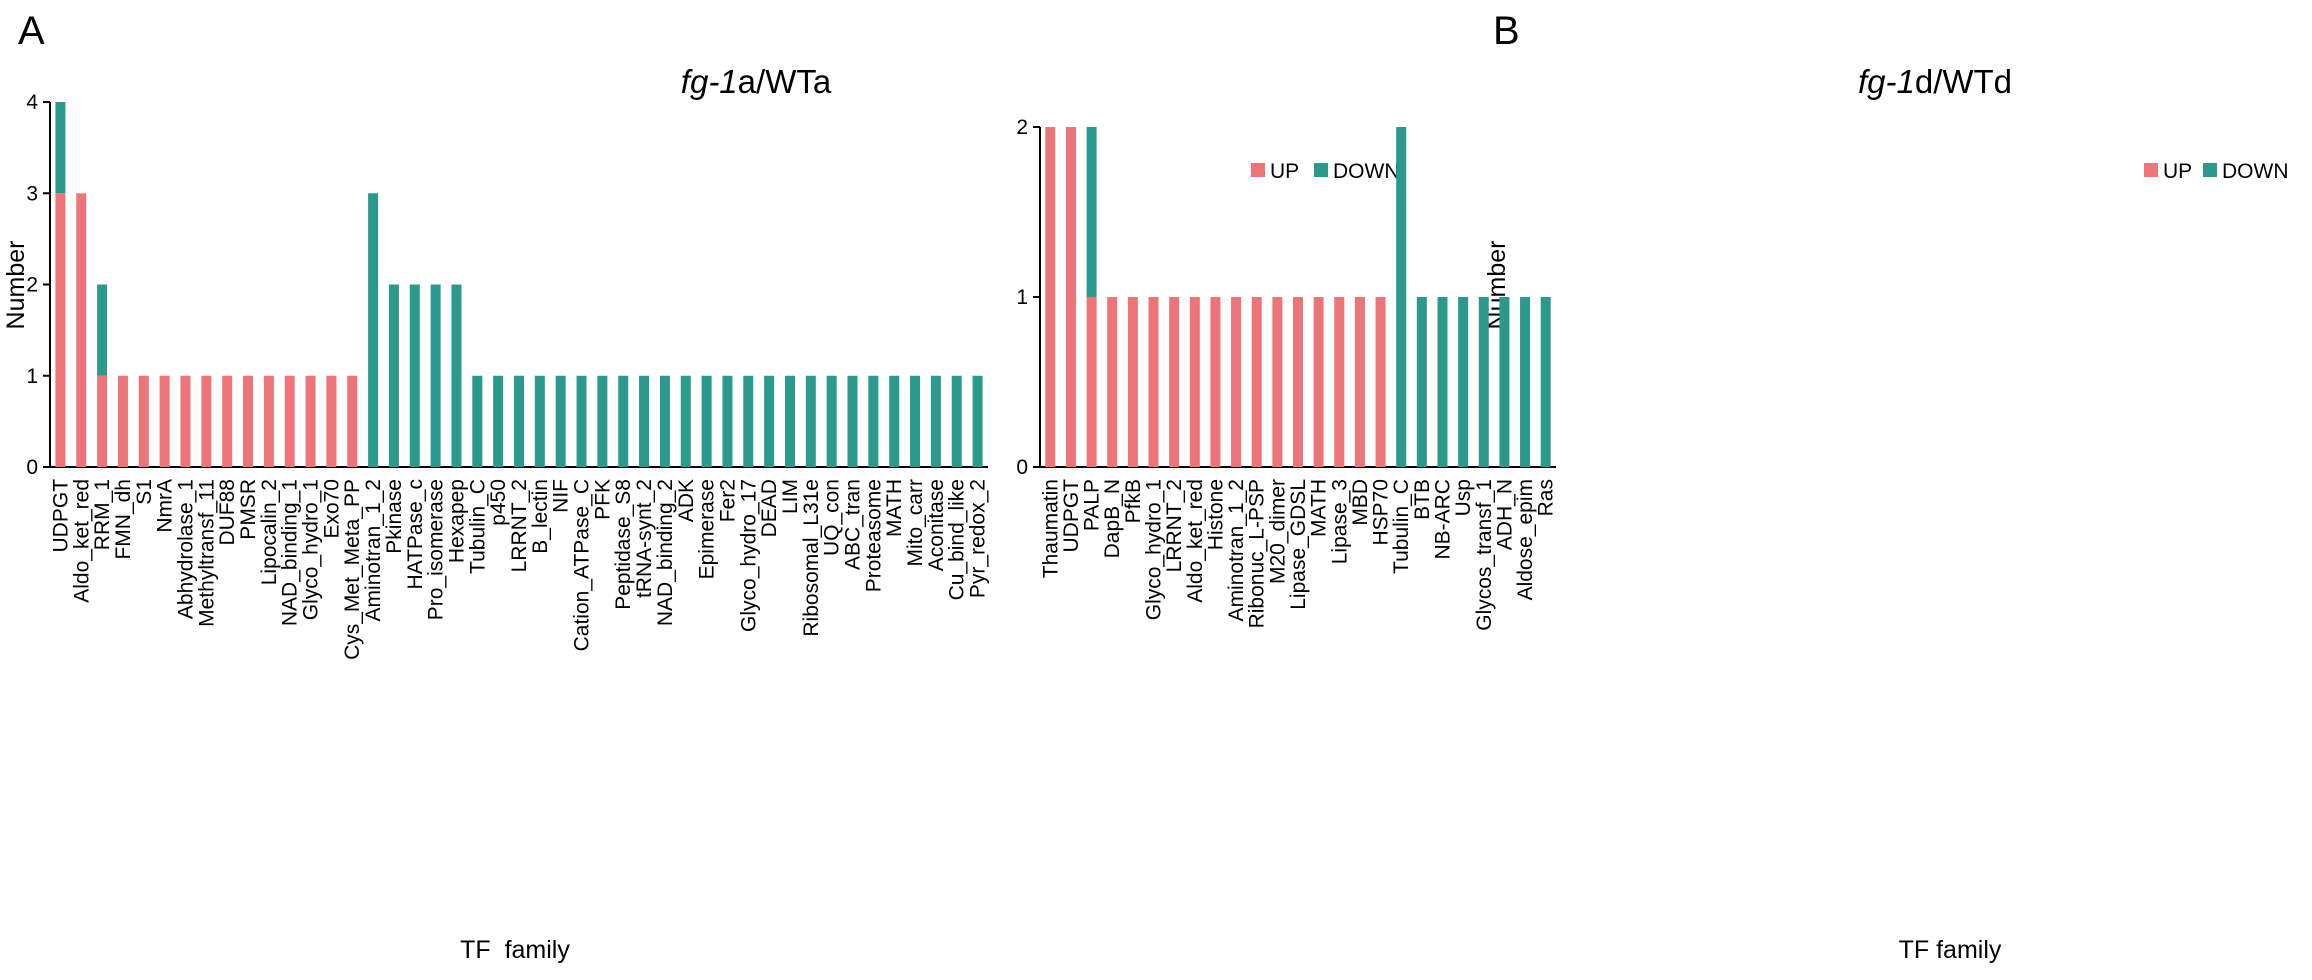 The width and height of the screenshot is (2312, 980). What do you see at coordinates (394, 516) in the screenshot?
I see `x-tick-label: Pkinase` at bounding box center [394, 516].